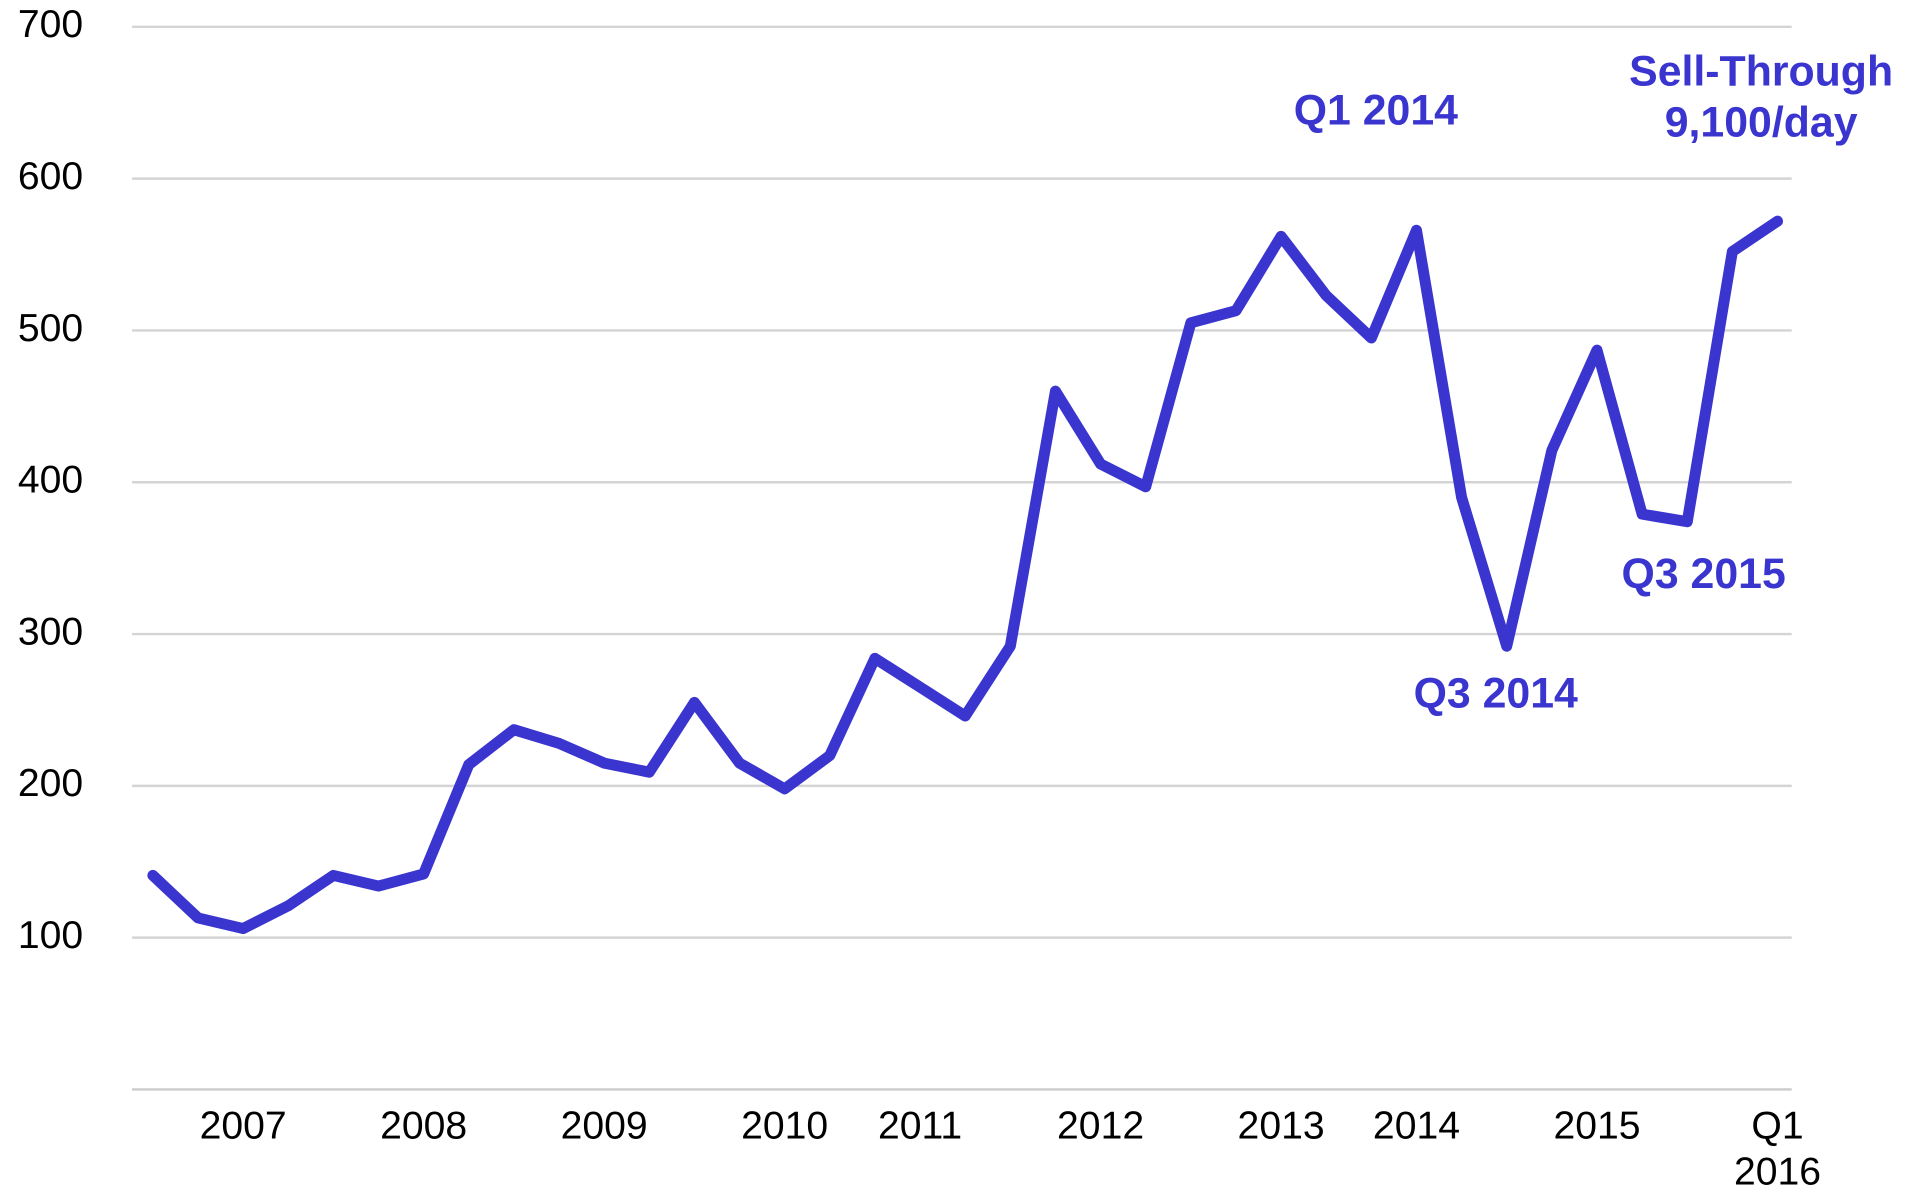 This screenshot has height=1196, width=1908. Describe the element at coordinates (1281, 1124) in the screenshot. I see `x-tick-label: 2013` at that location.